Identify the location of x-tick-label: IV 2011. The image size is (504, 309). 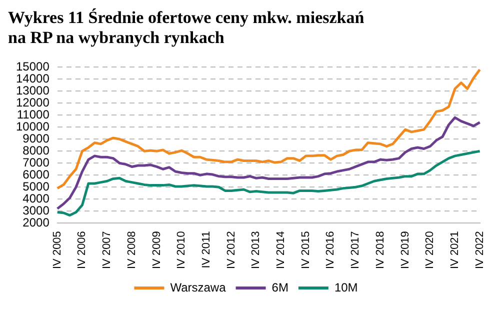
(206, 249).